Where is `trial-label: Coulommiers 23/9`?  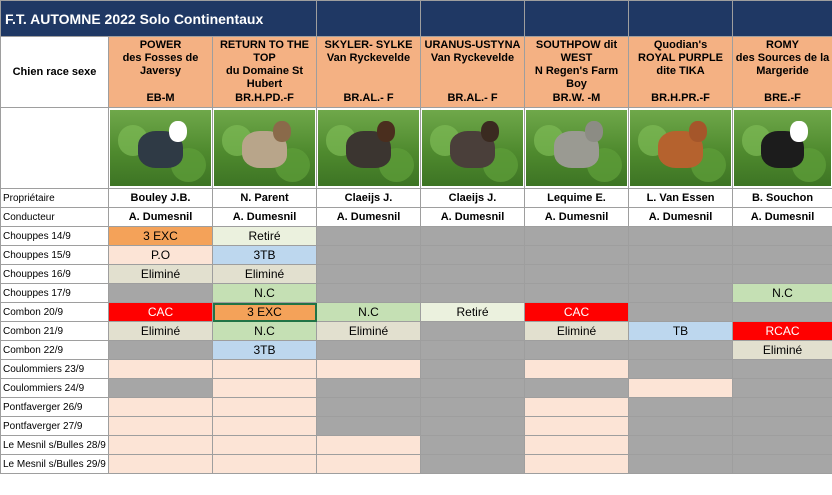 trial-label: Coulommiers 23/9 is located at coordinates (54, 369).